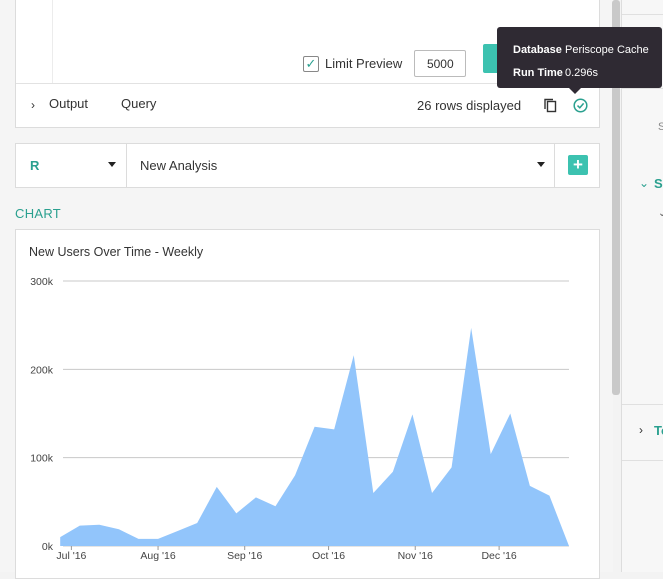  Describe the element at coordinates (582, 72) in the screenshot. I see `tooltip-runtime-value: 0.296s` at that location.